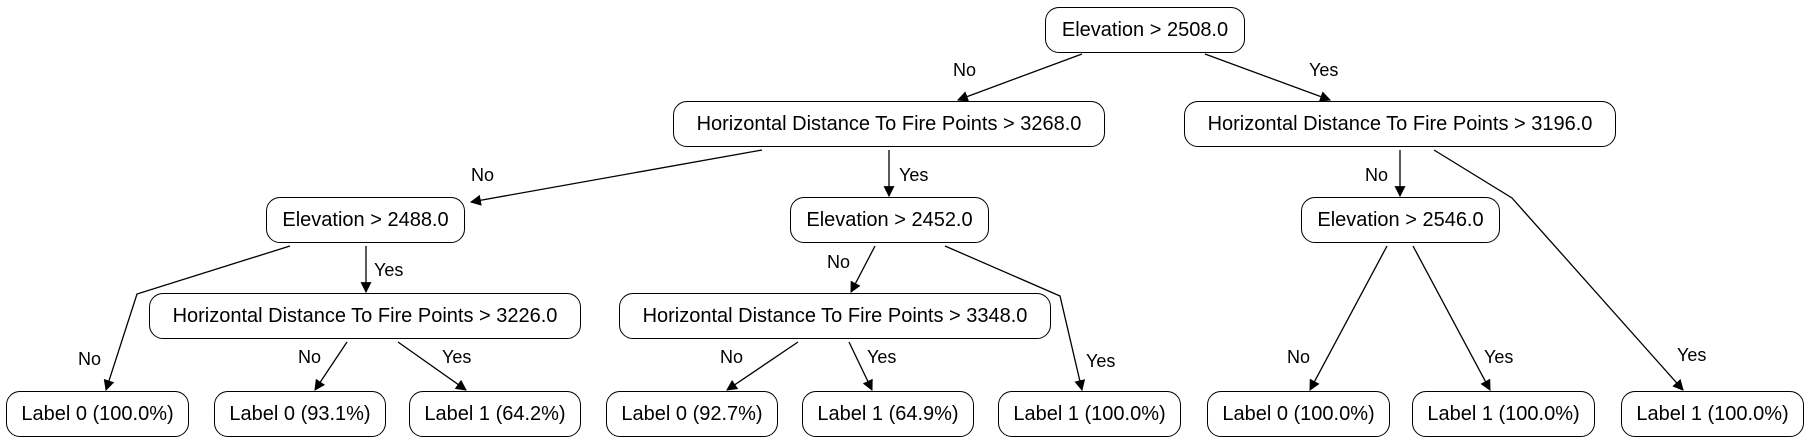 The height and width of the screenshot is (443, 1809). Describe the element at coordinates (863, 269) in the screenshot. I see `edge-lr-lrl` at that location.